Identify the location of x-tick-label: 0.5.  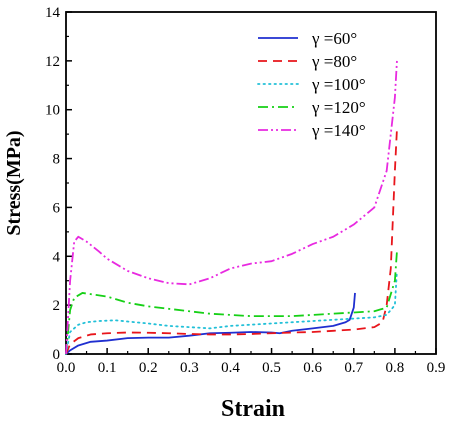
(271, 368).